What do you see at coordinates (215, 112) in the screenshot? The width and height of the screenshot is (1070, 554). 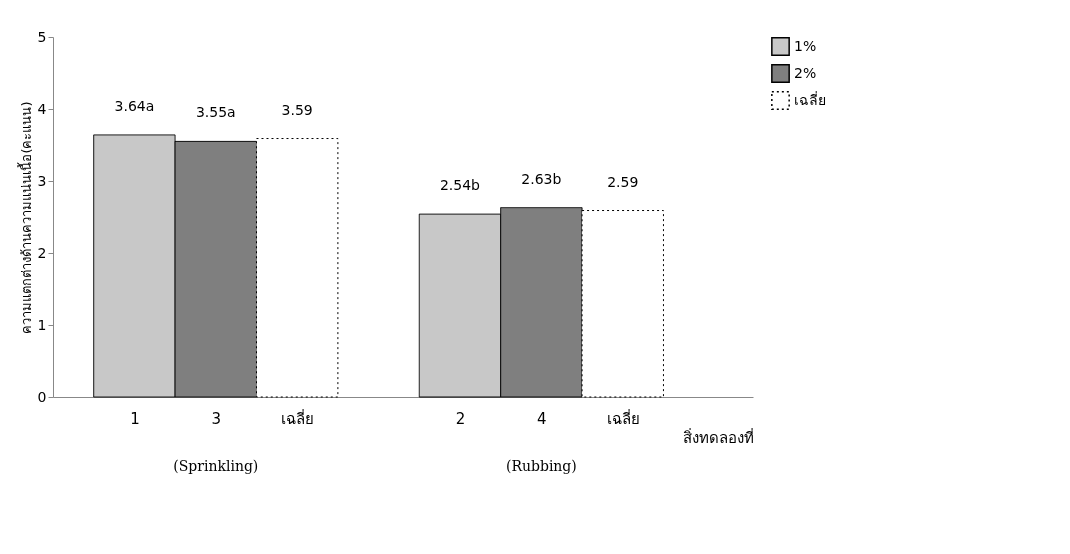 I see `data-label: 3.55a` at bounding box center [215, 112].